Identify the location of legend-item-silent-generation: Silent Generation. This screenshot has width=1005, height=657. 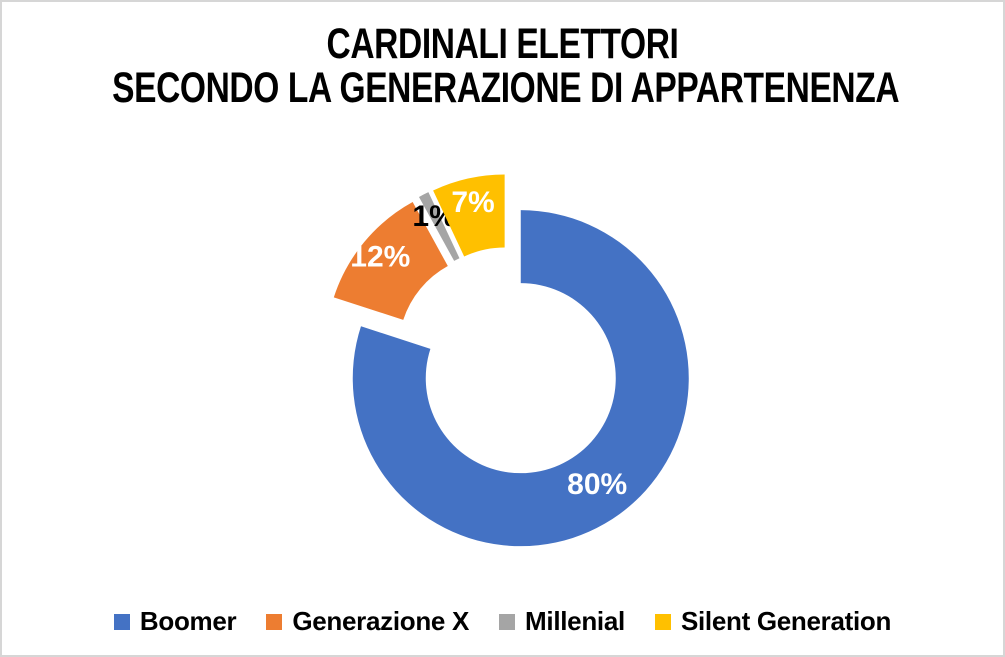
(773, 621).